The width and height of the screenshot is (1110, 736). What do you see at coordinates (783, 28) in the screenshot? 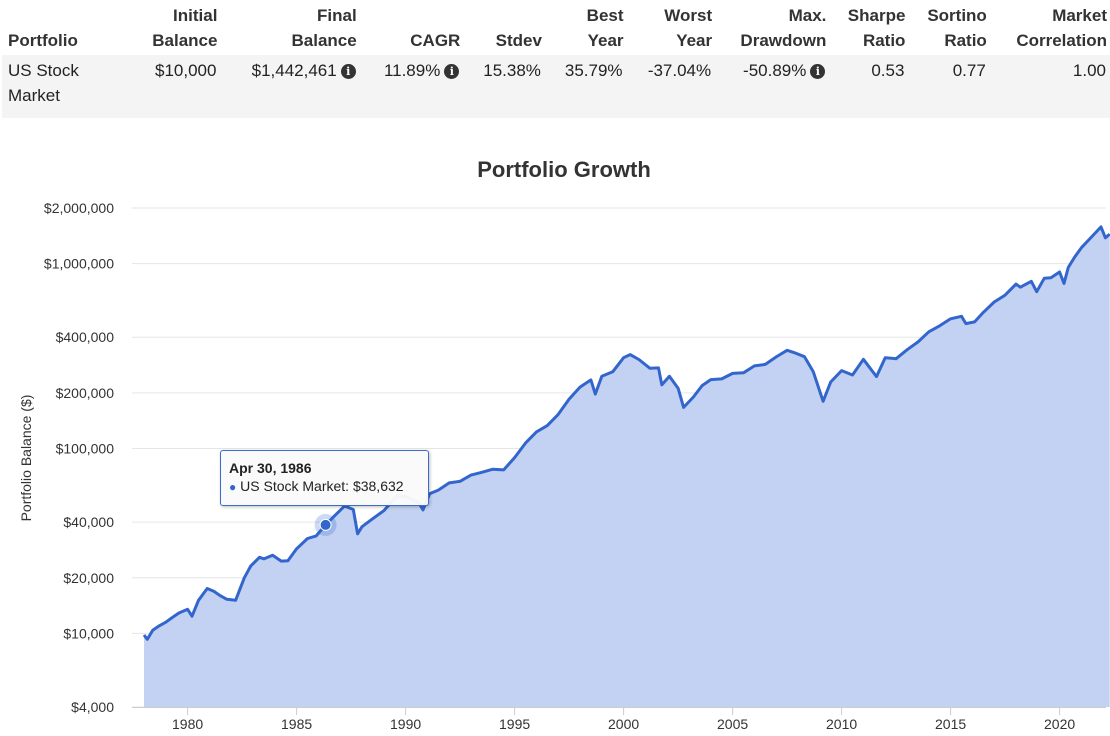
I see `col-header-max-drawdown: Max. Drawdown` at bounding box center [783, 28].